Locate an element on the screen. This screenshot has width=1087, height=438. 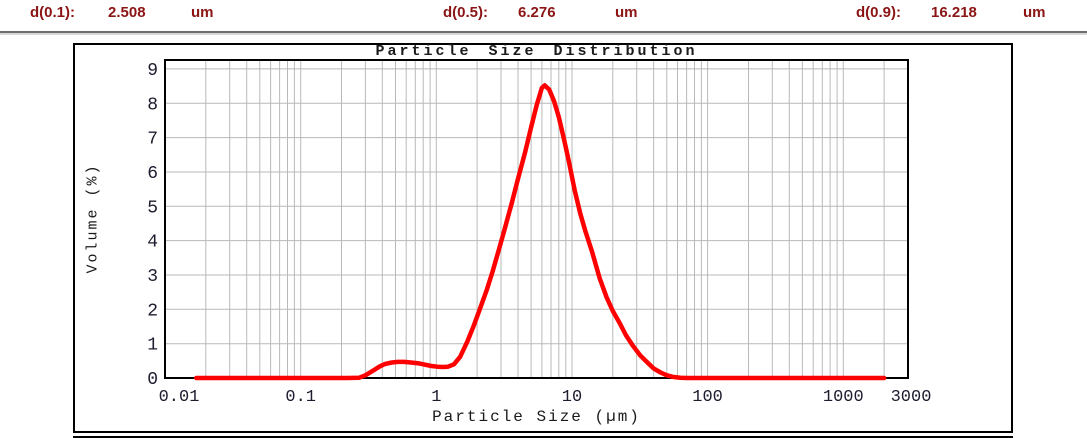
d01-value: 2.508 is located at coordinates (127, 12).